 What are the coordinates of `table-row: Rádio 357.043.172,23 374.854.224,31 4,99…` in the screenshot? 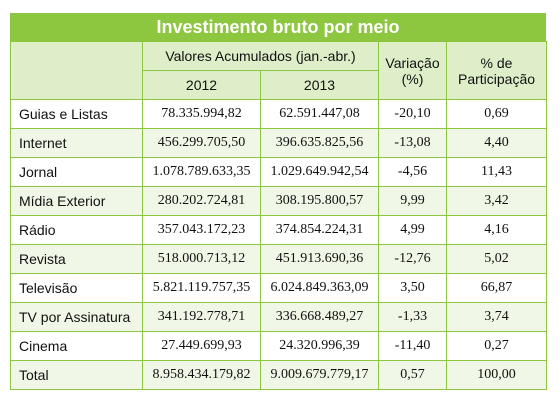 It's located at (279, 230).